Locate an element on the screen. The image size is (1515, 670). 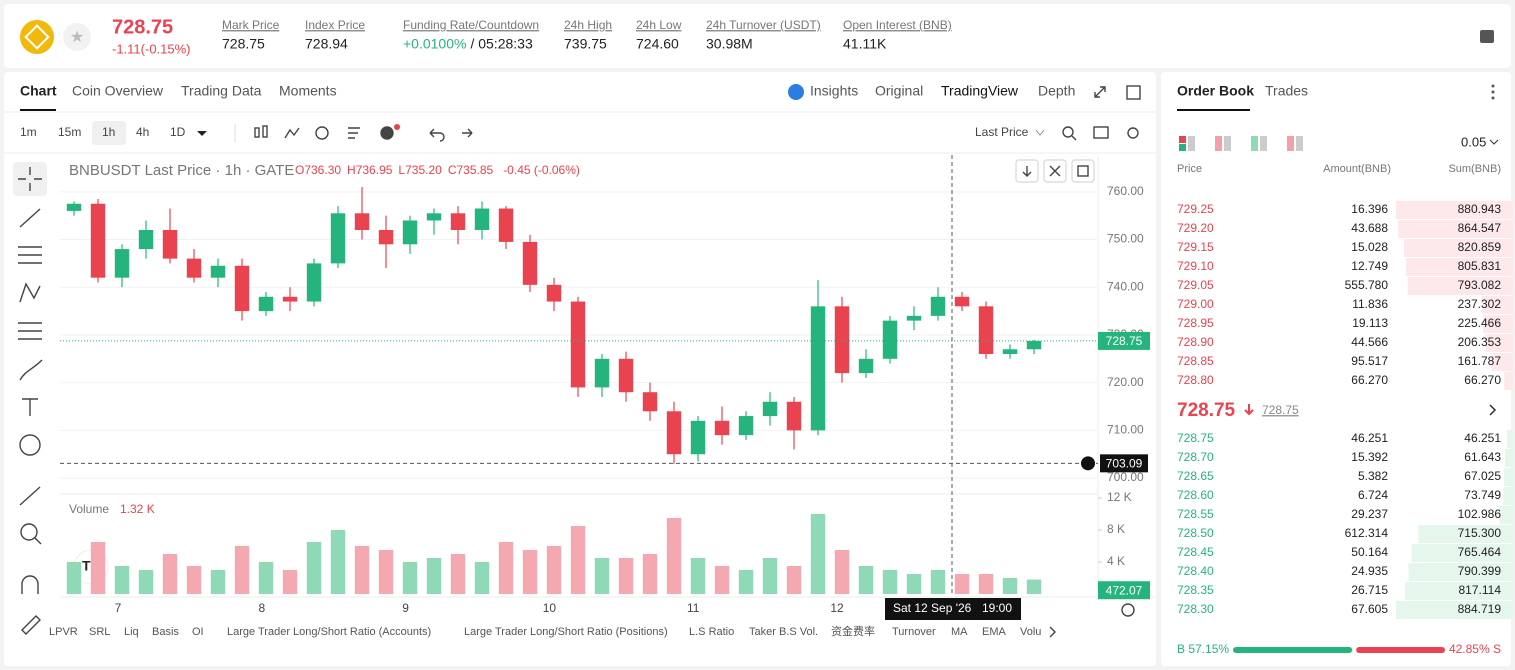
star-icon: ★ is located at coordinates (77, 37).